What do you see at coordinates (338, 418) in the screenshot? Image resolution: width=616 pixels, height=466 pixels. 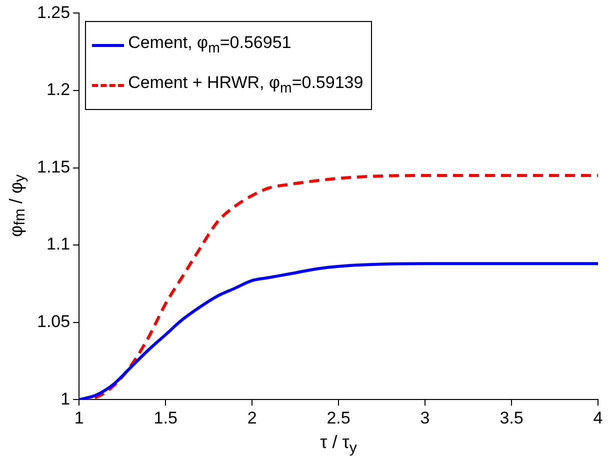 I see `x-tick-label: 2.5` at bounding box center [338, 418].